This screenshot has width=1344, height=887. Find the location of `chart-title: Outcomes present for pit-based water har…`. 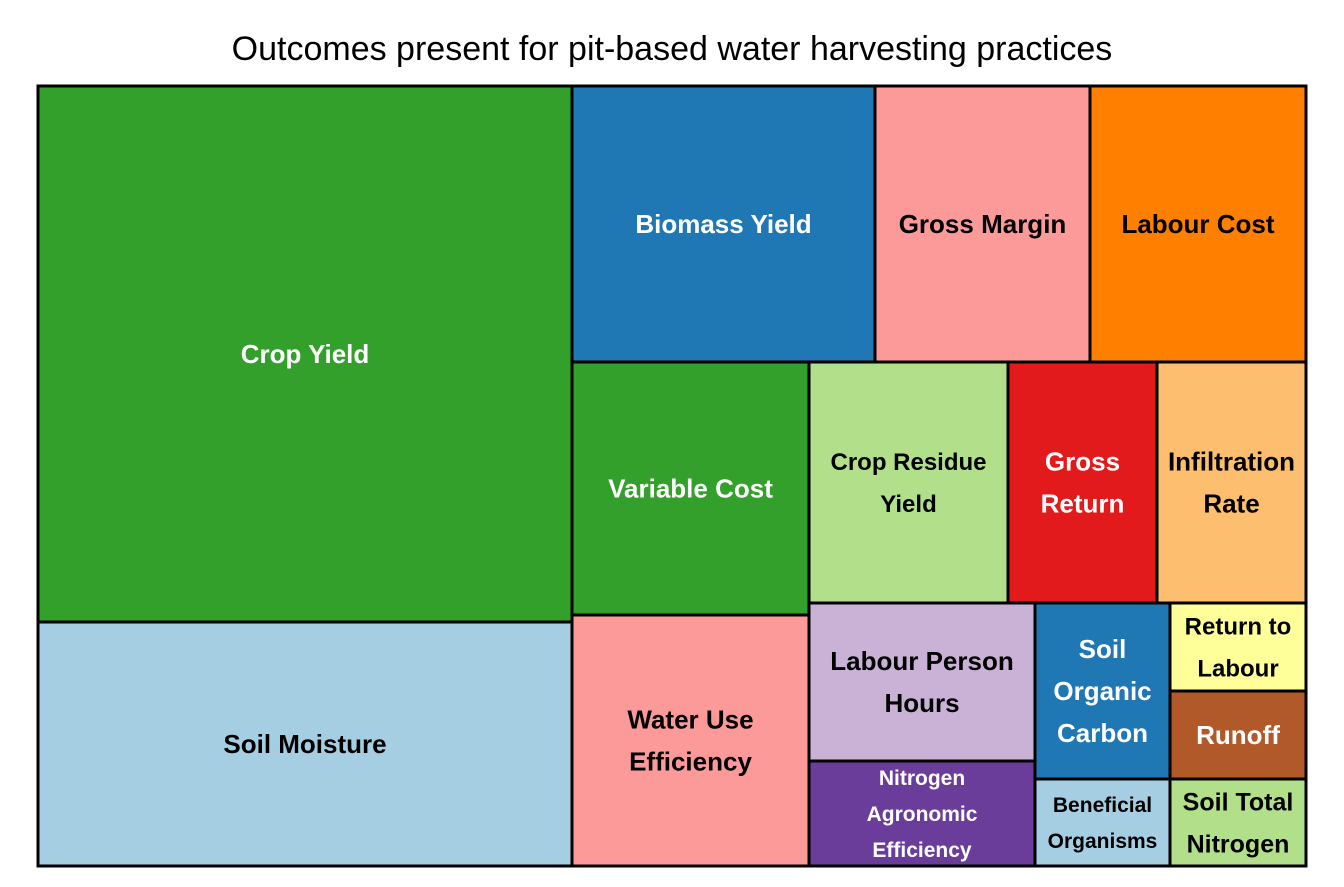

chart-title: Outcomes present for pit-based water har… is located at coordinates (672, 49).